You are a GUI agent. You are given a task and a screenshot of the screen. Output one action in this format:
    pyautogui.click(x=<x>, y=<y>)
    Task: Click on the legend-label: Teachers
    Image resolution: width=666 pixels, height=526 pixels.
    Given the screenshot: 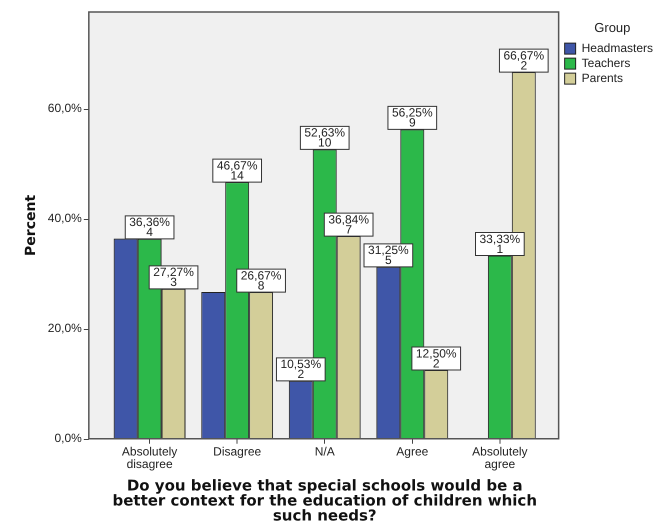 What is the action you would take?
    pyautogui.click(x=606, y=63)
    